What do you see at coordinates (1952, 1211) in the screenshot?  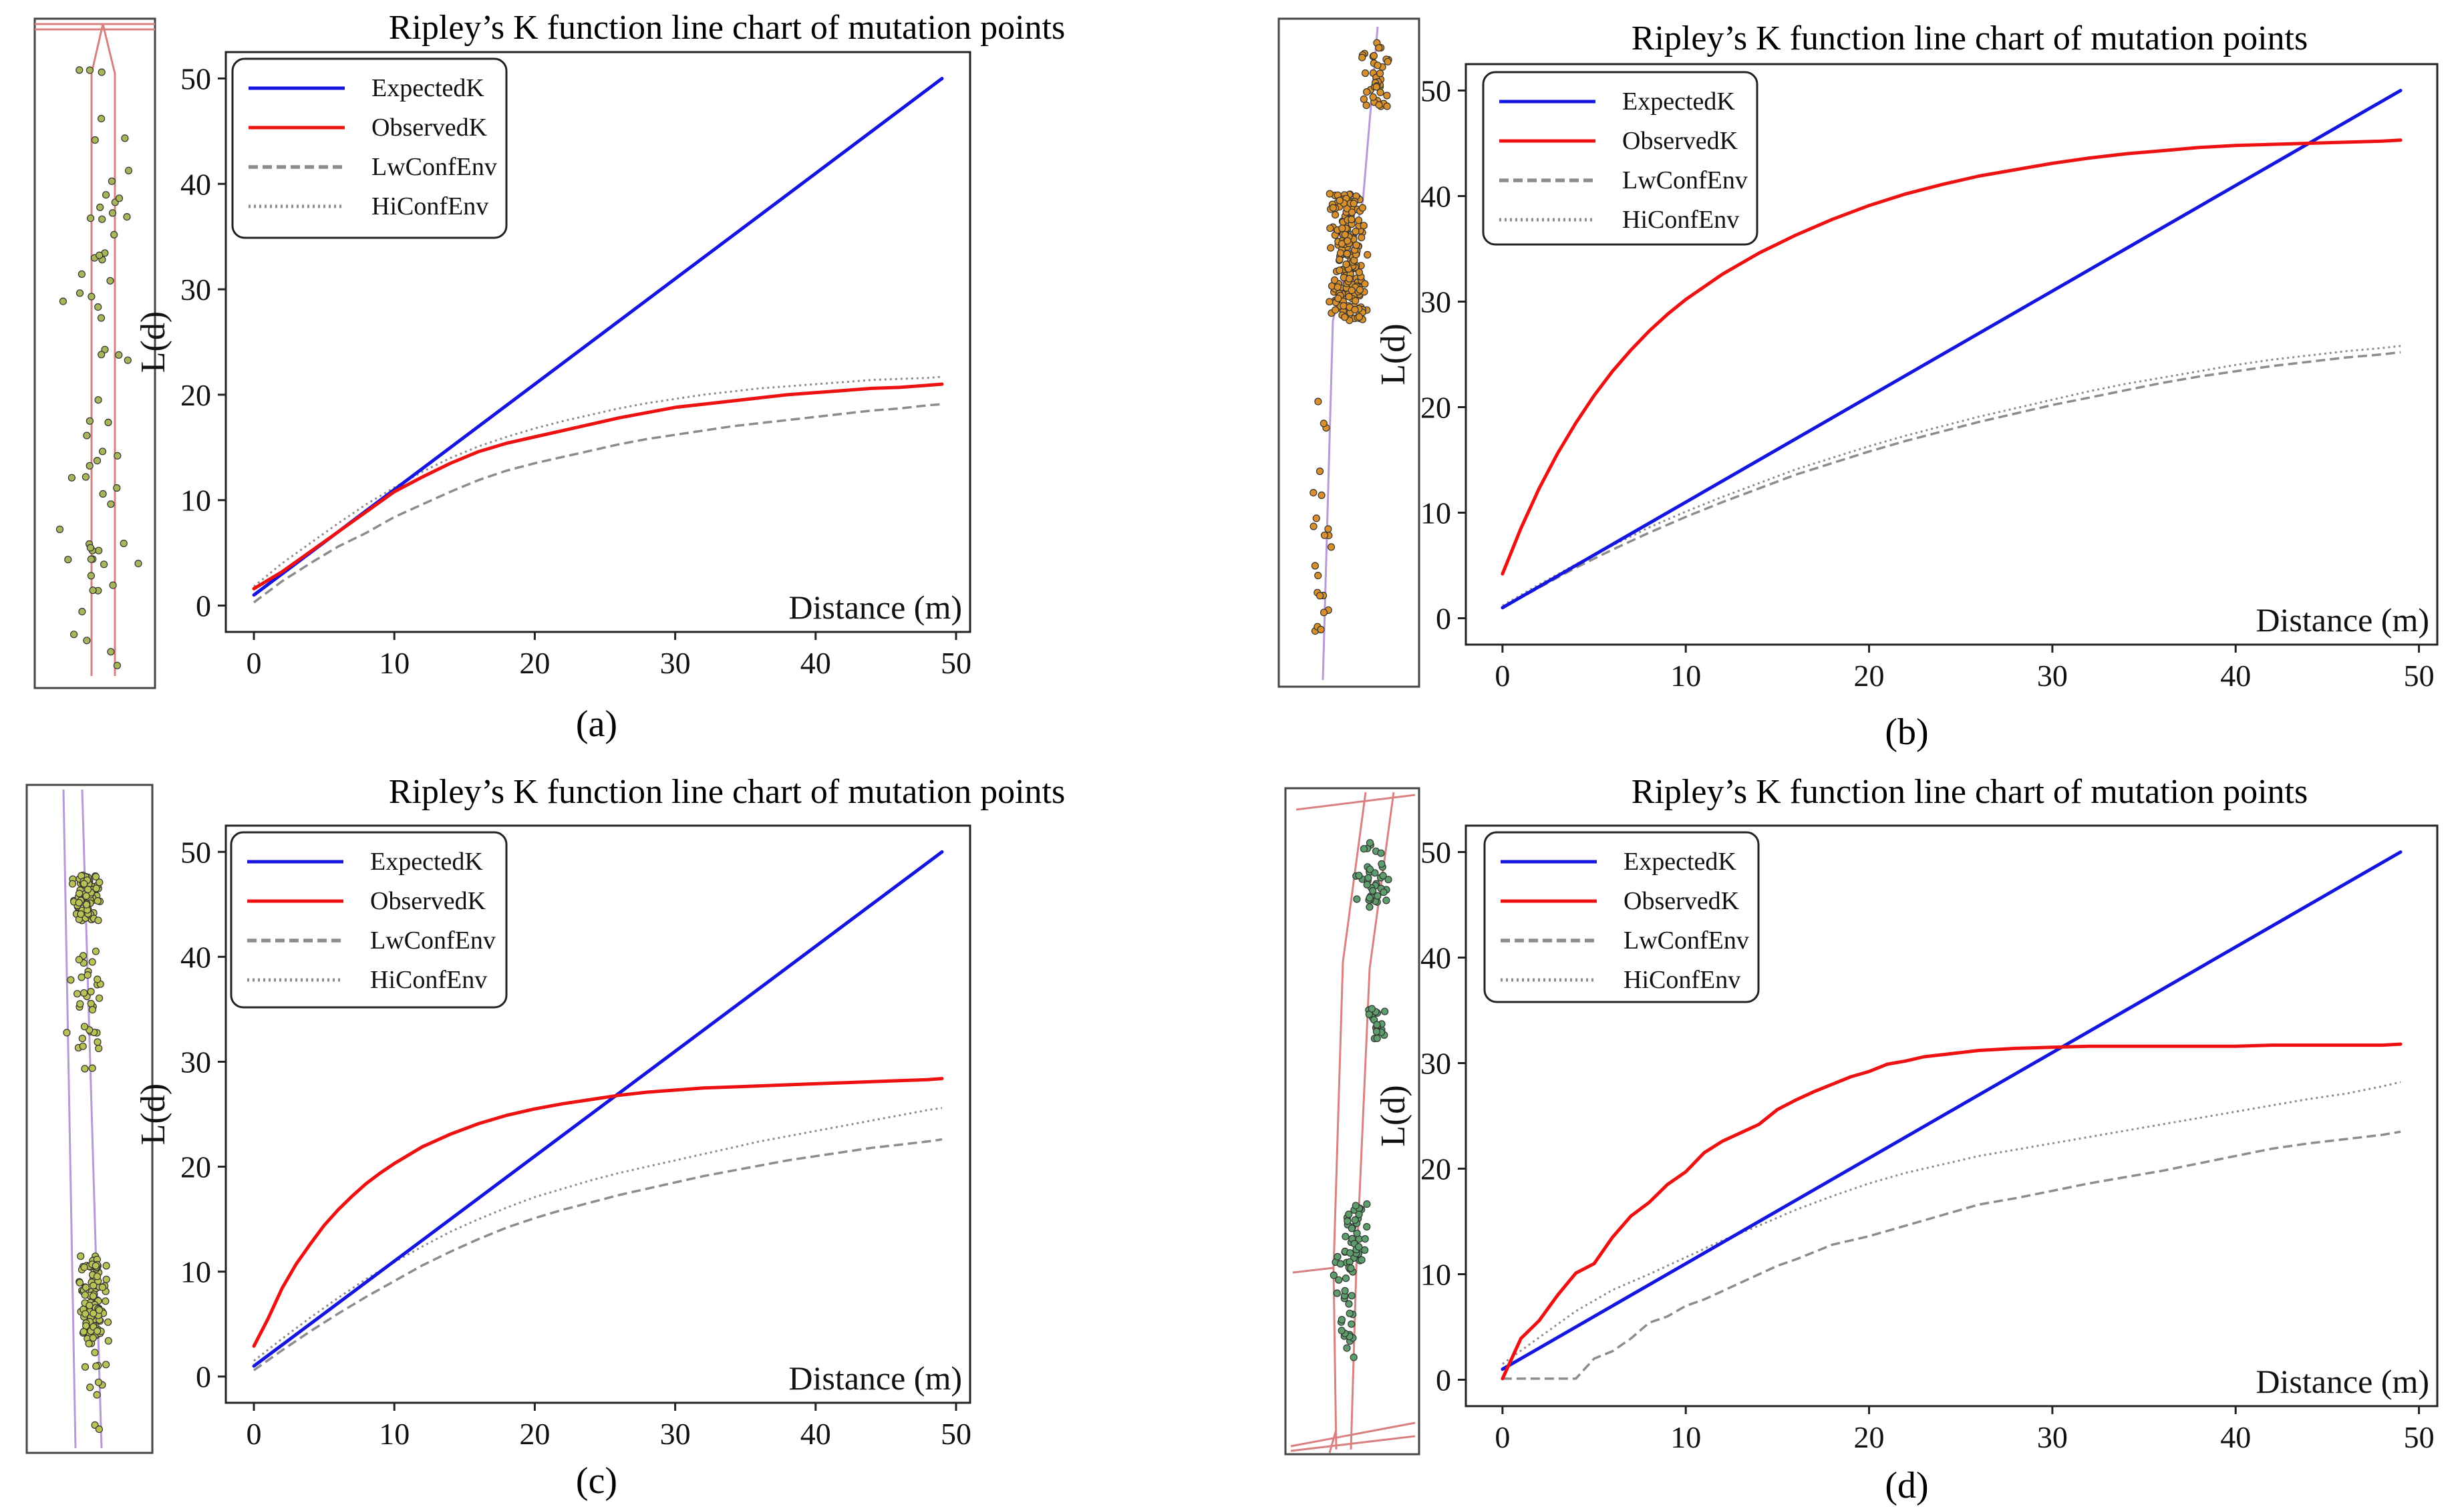 I see `observed-k-line` at bounding box center [1952, 1211].